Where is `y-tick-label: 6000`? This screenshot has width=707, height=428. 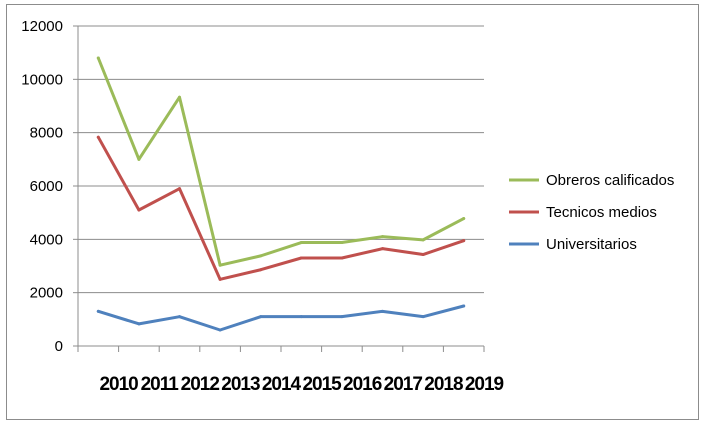 y-tick-label: 6000 is located at coordinates (46, 186).